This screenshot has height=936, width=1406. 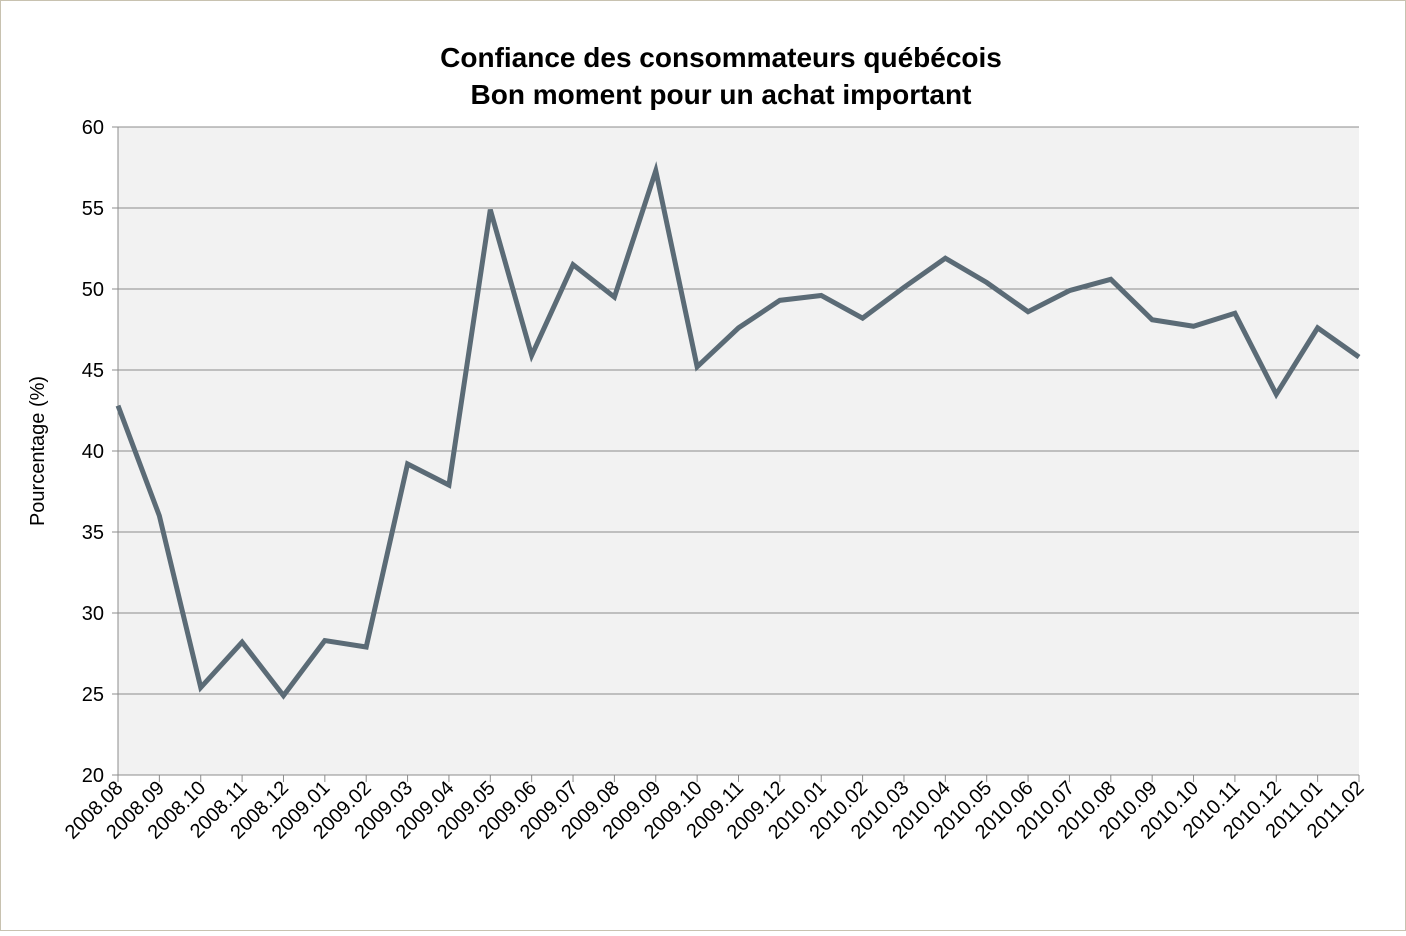 I want to click on y-tick-label: 45, so click(x=93, y=371).